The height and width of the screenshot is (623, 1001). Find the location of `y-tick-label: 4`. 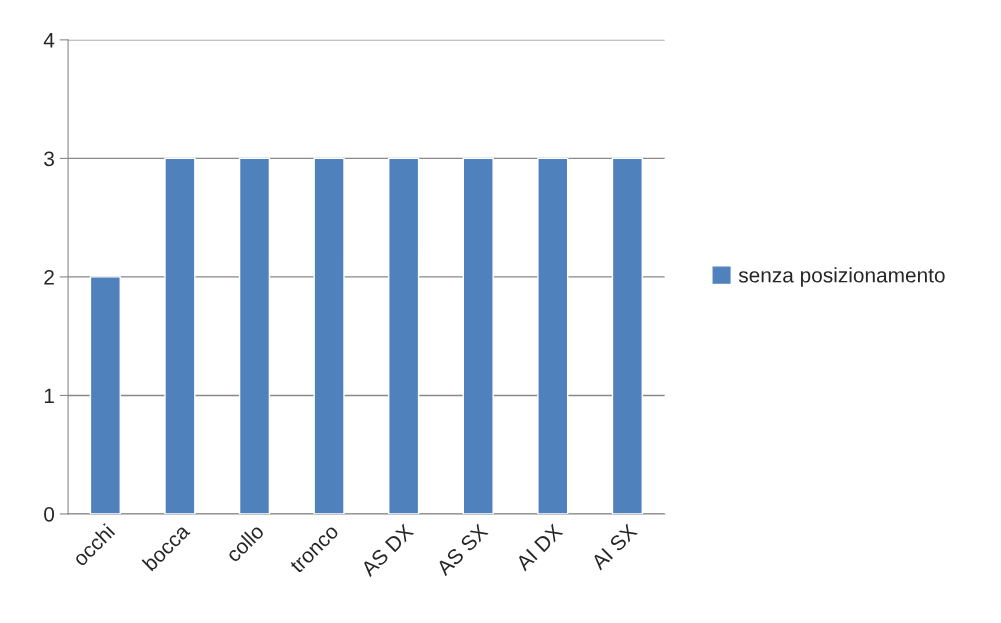

y-tick-label: 4 is located at coordinates (49, 40).